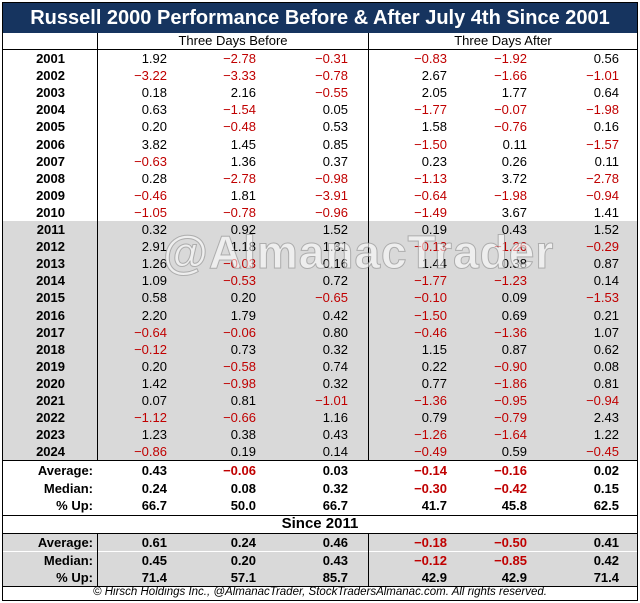  Describe the element at coordinates (606, 281) in the screenshot. I see `cell-value: 0.14` at that location.